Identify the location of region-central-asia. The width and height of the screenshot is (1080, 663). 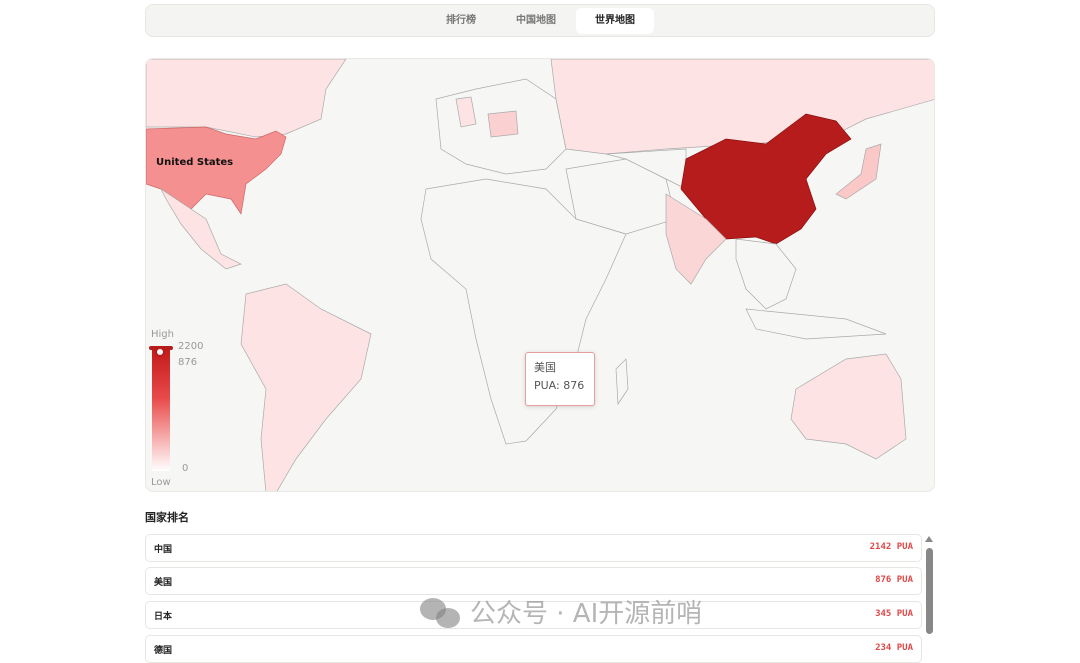
(646, 169).